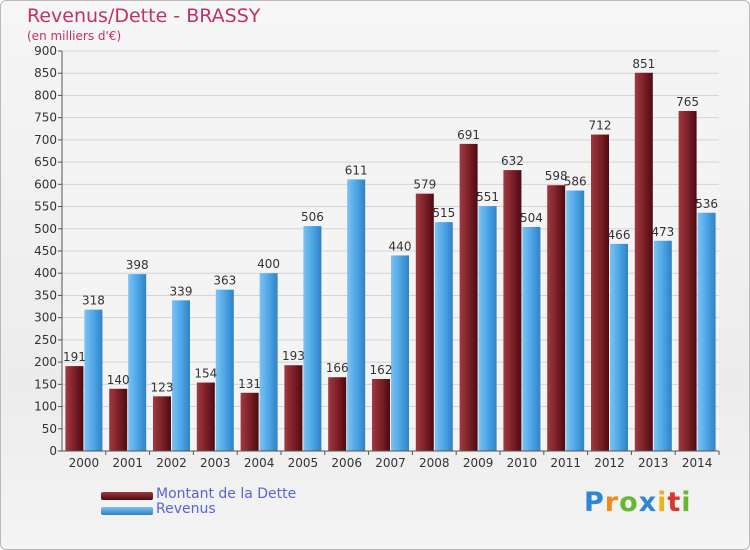  I want to click on y-tick-label: 0, so click(53, 451).